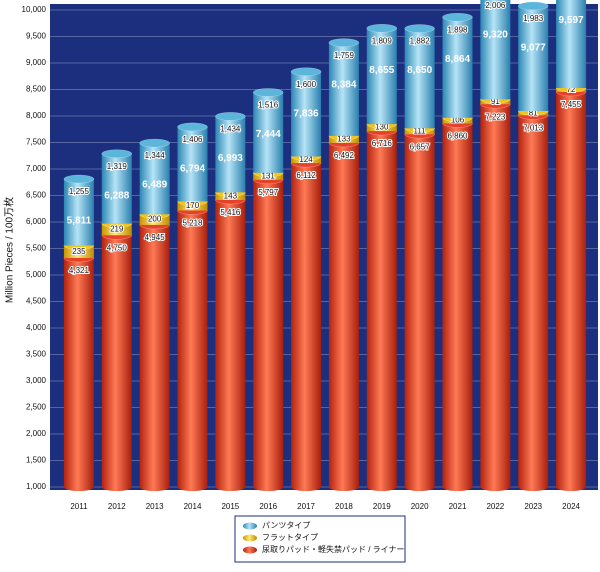  What do you see at coordinates (230, 128) in the screenshot?
I see `value-label: 1,434` at bounding box center [230, 128].